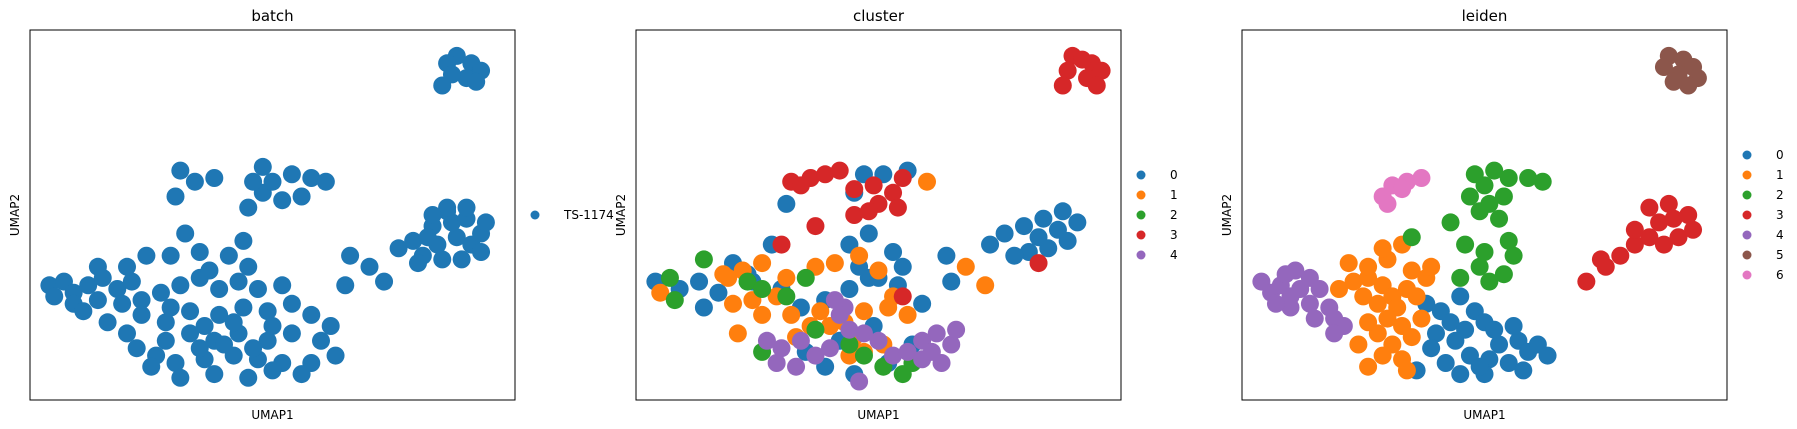  Describe the element at coordinates (1763, 195) in the screenshot. I see `legend-item: 2` at that location.